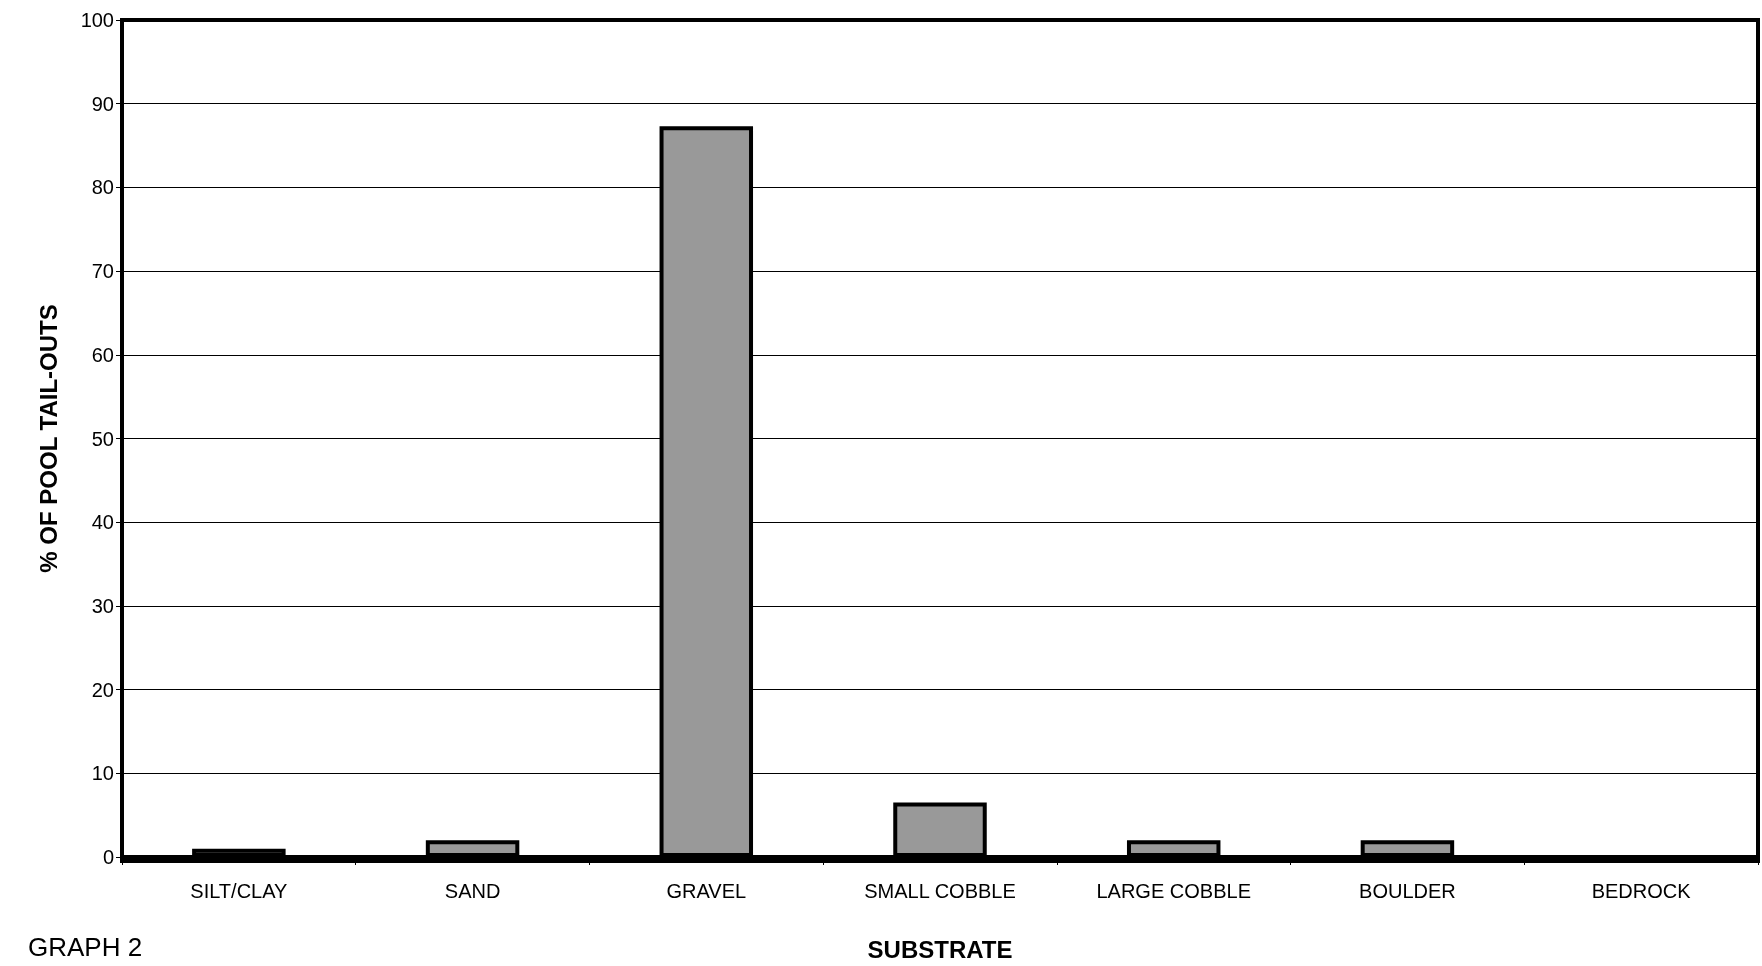 The height and width of the screenshot is (966, 1762). What do you see at coordinates (102, 103) in the screenshot?
I see `y-tick-label: 90` at bounding box center [102, 103].